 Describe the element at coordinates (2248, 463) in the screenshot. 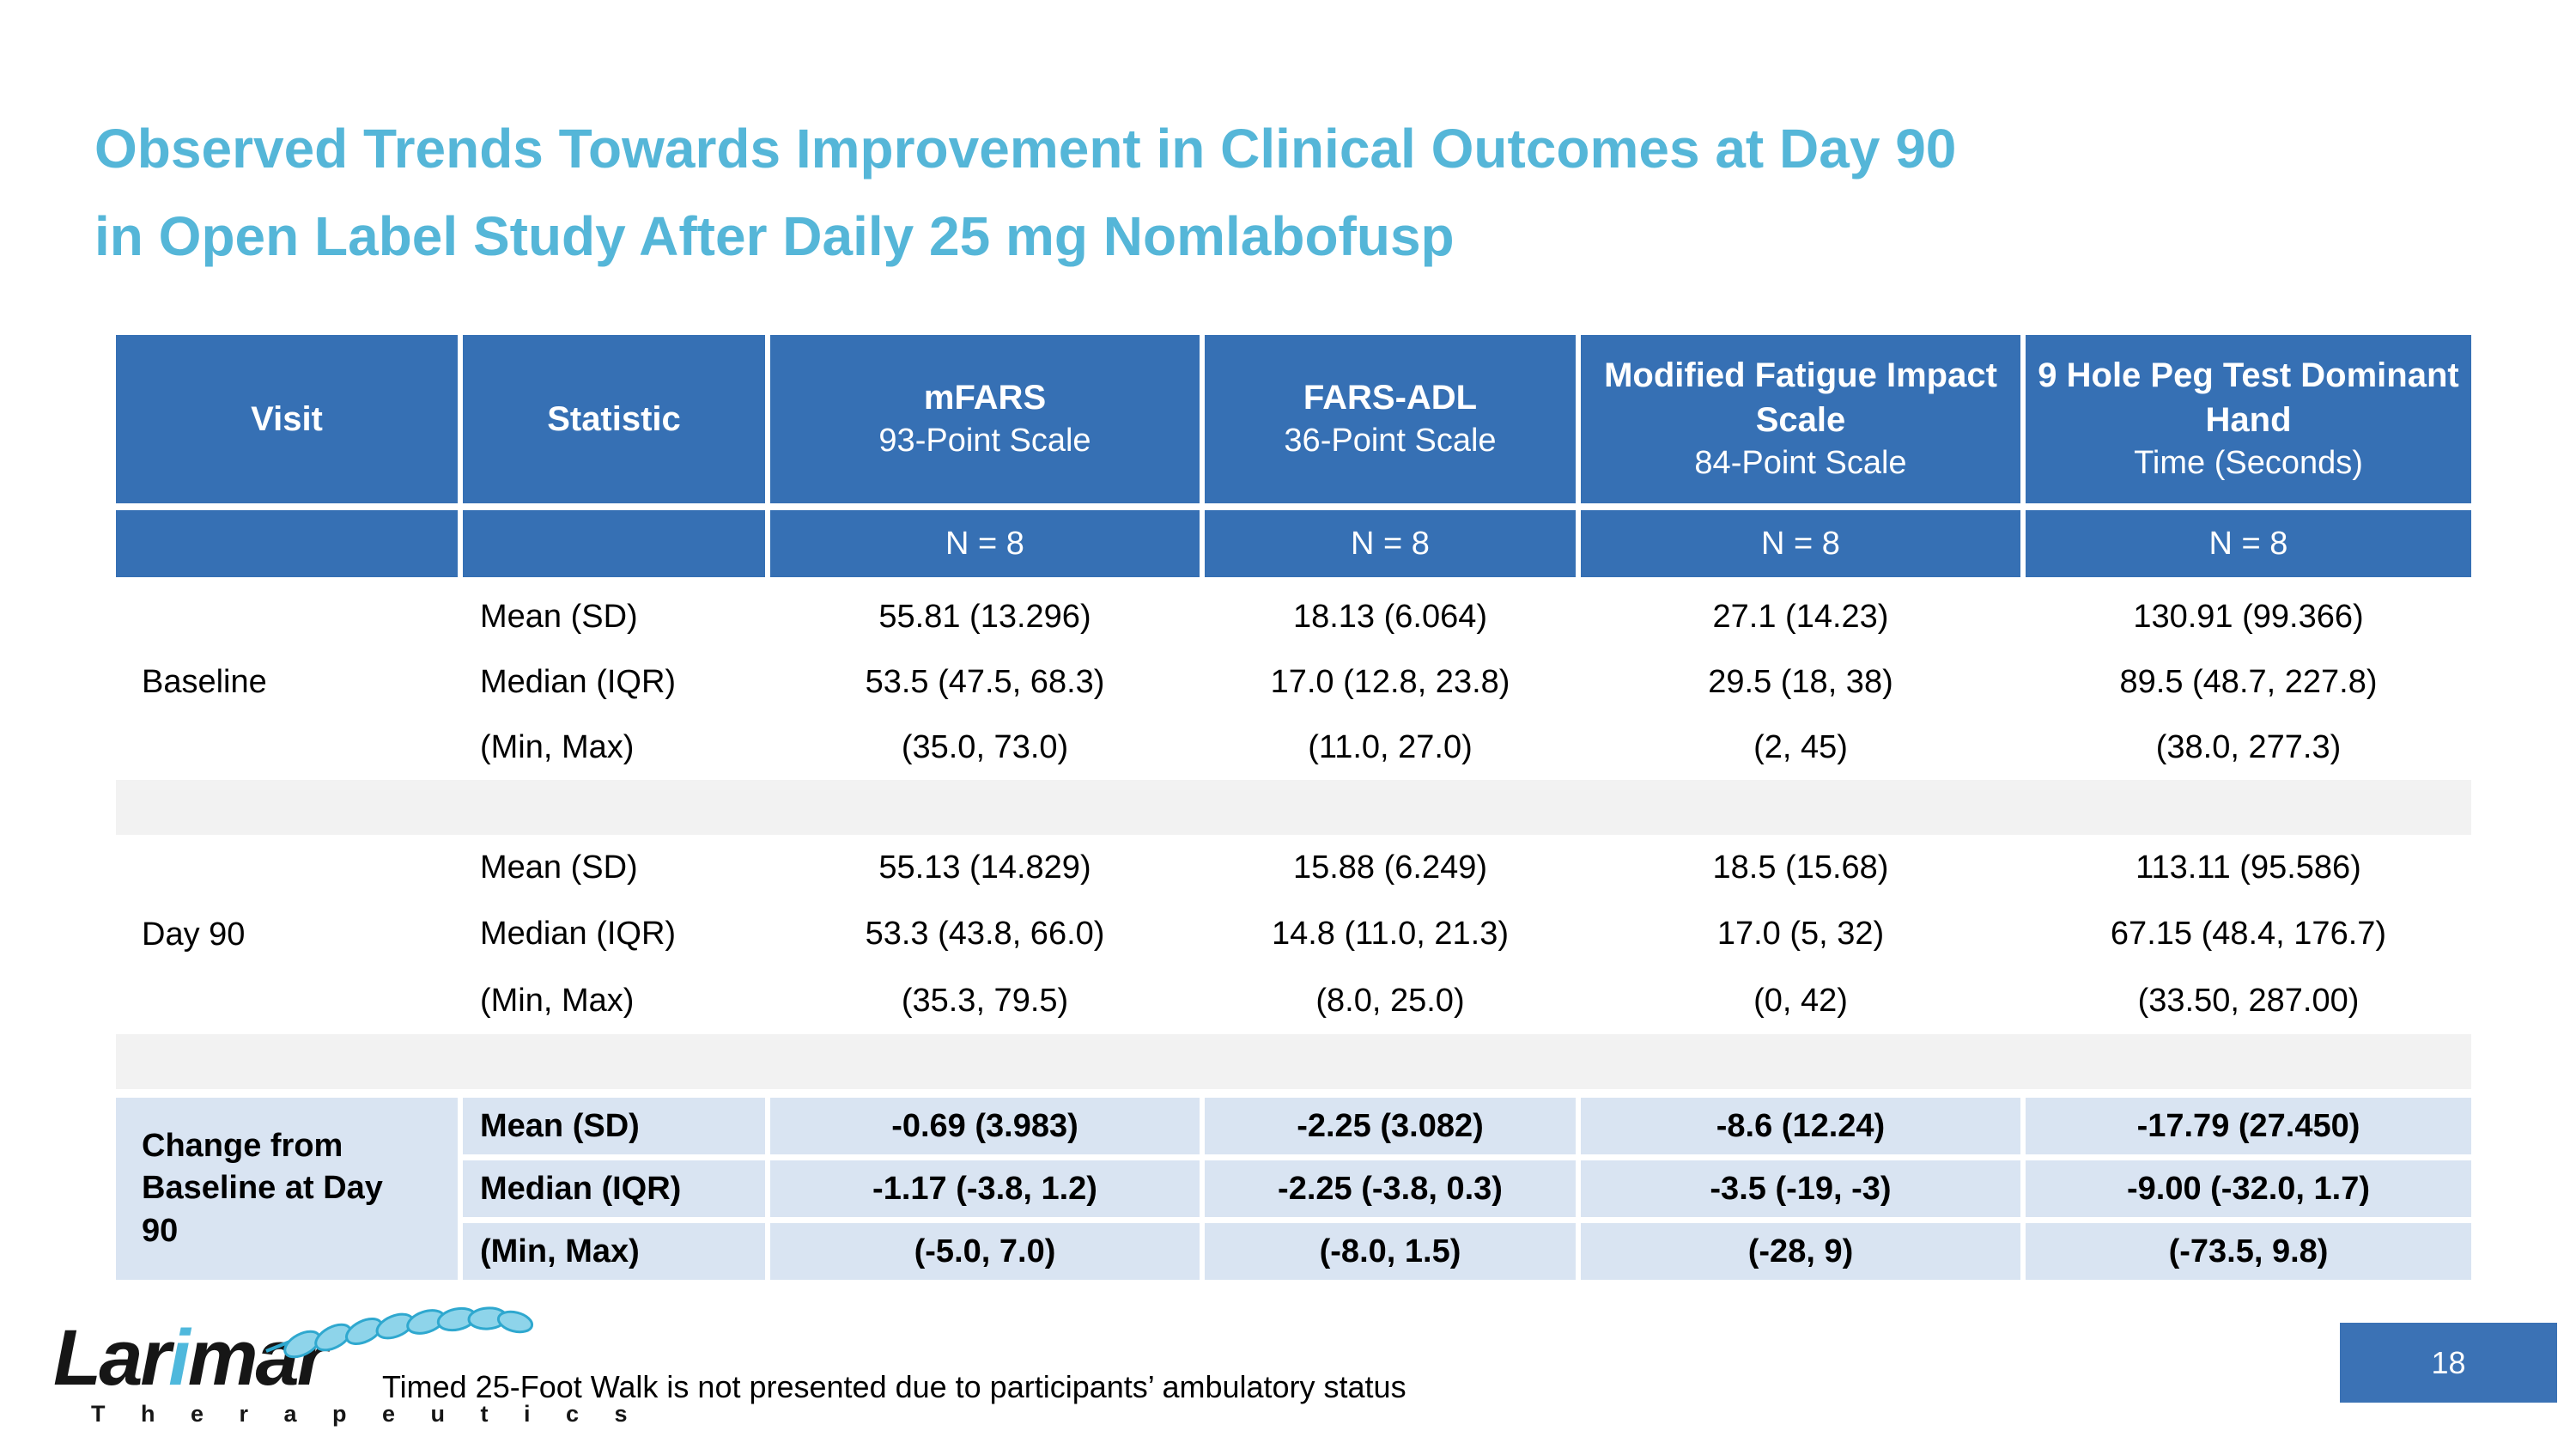

I see `column-sublabel: Time (Seconds)` at that location.